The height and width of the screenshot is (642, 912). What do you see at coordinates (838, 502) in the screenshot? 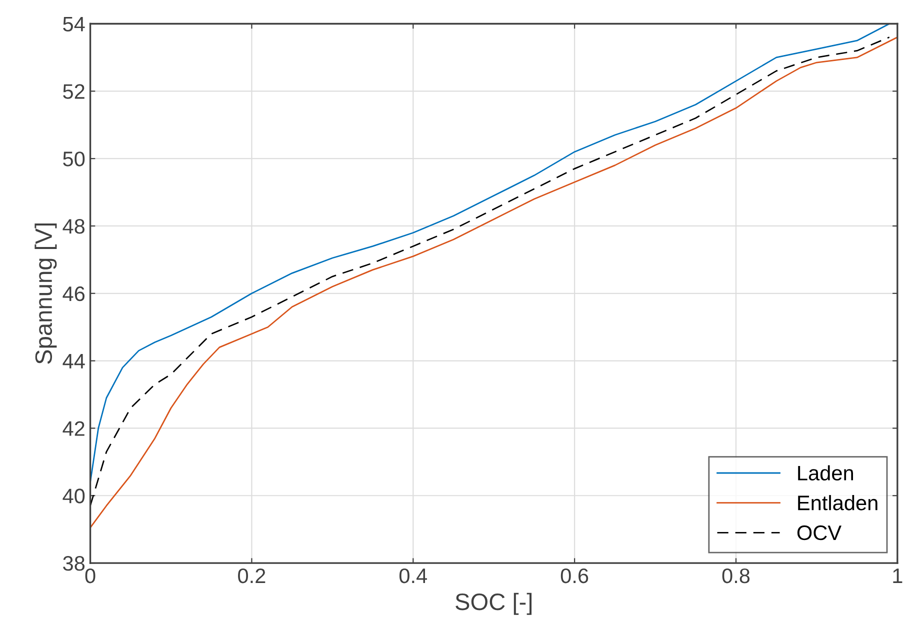
I see `legend-label: Entladen` at bounding box center [838, 502].